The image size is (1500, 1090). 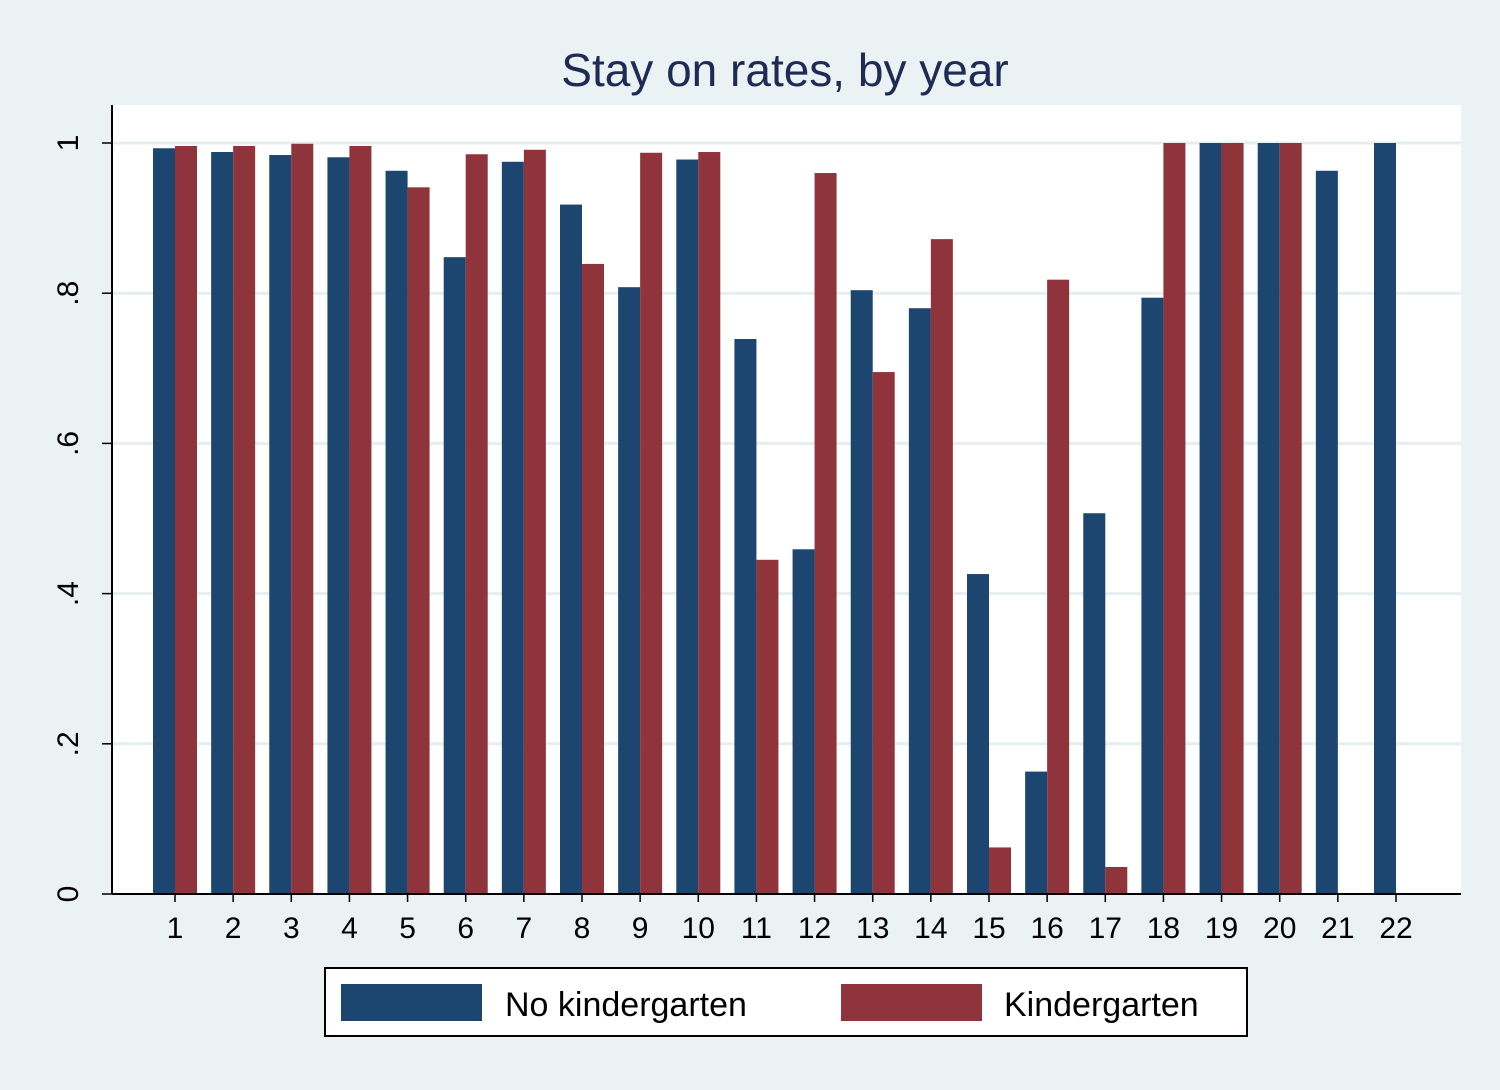 What do you see at coordinates (68, 894) in the screenshot?
I see `y-tick-label: 0` at bounding box center [68, 894].